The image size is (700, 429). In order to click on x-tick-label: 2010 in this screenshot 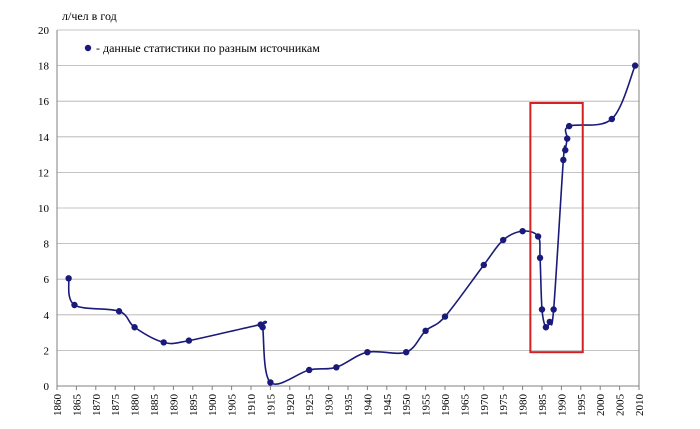, I will do `click(640, 405)`.